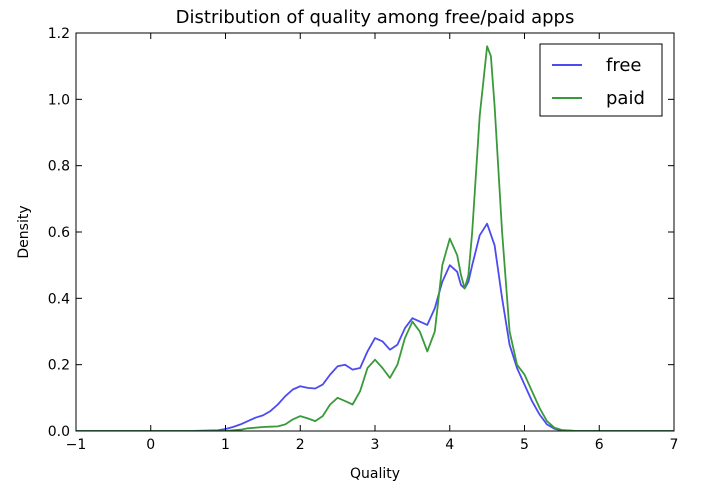  I want to click on y-tick-label: 0.4, so click(59, 299).